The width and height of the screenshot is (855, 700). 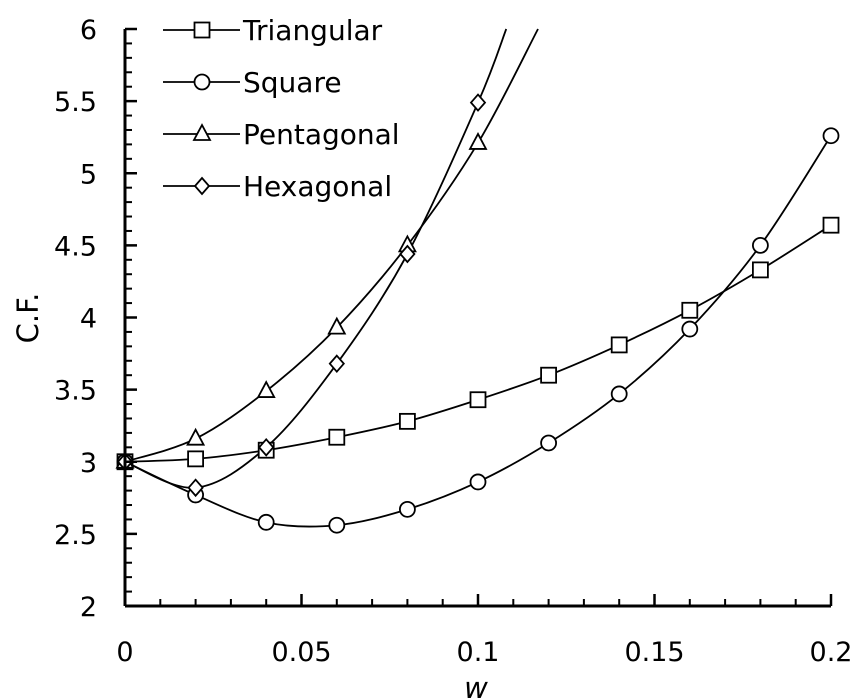 What do you see at coordinates (88, 319) in the screenshot?
I see `y-tick-label: 4` at bounding box center [88, 319].